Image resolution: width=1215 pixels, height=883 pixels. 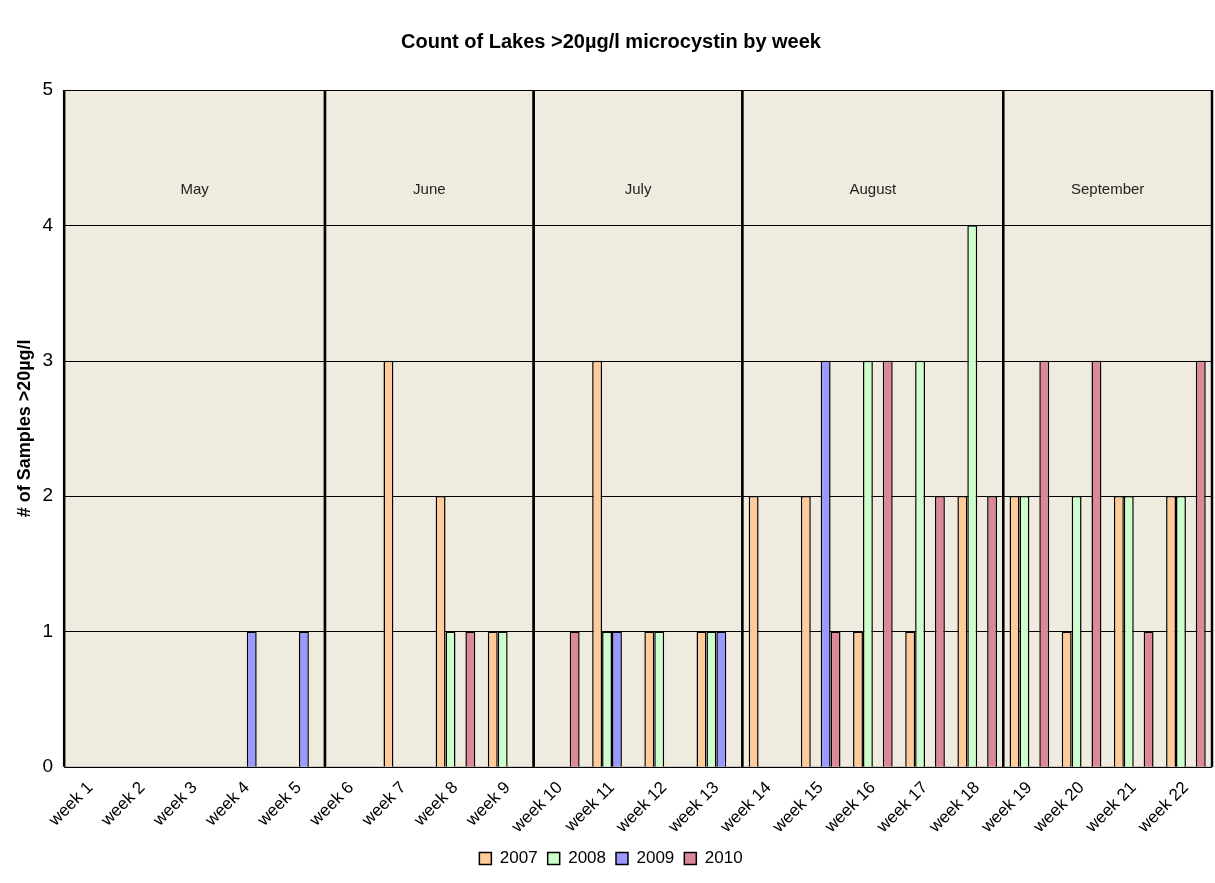 What do you see at coordinates (429, 189) in the screenshot?
I see `band-label: June` at bounding box center [429, 189].